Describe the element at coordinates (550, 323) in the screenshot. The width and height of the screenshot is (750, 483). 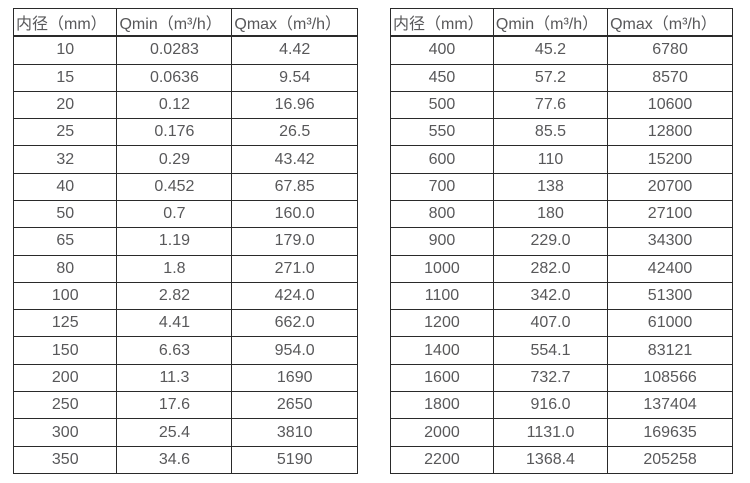
I see `cell-qmin: 407.0` at that location.